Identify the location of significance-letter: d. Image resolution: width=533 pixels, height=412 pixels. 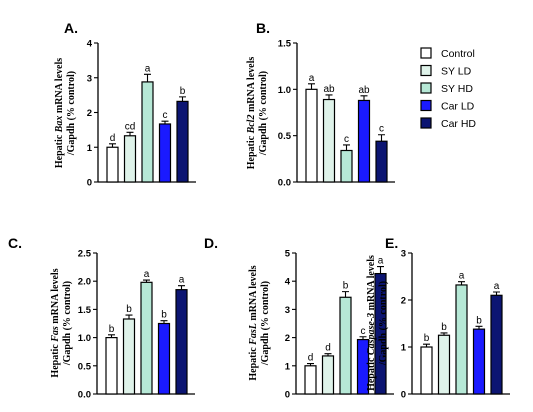
(328, 348).